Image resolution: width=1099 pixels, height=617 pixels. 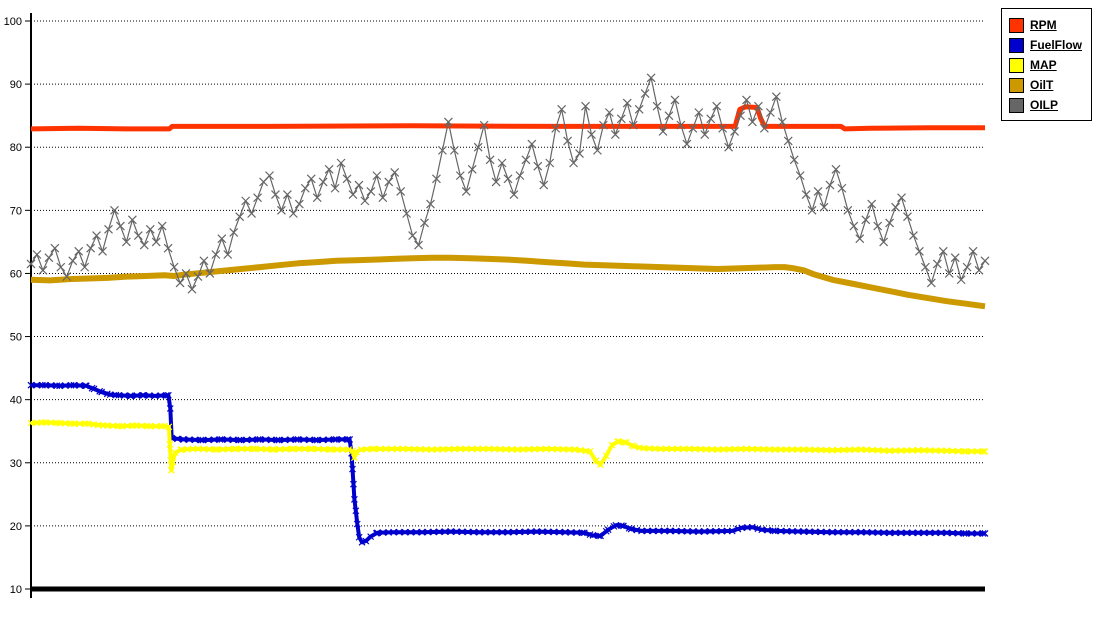 I want to click on y-tick-label-80: 80, so click(x=16, y=148).